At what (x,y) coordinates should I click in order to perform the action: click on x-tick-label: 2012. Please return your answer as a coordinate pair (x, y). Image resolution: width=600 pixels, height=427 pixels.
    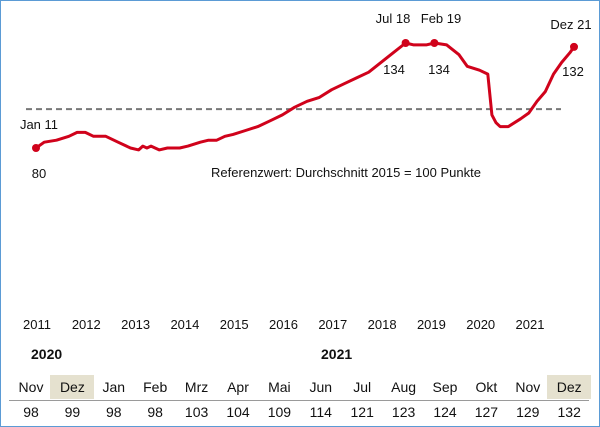
    Looking at the image, I should click on (86, 324).